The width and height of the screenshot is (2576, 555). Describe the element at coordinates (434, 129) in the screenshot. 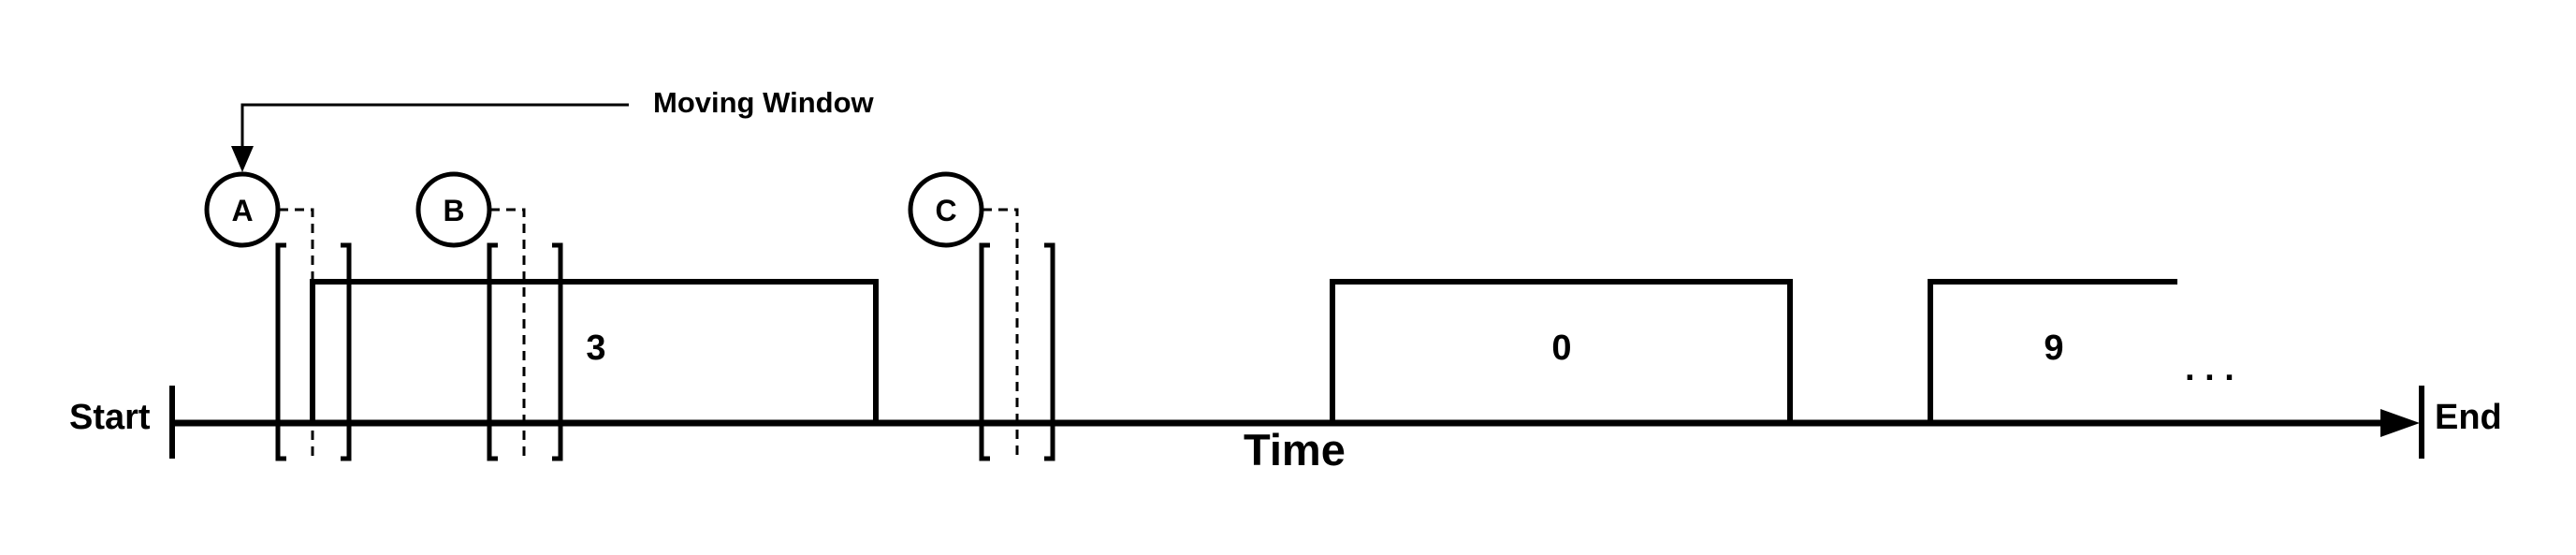

I see `callout-leader` at that location.